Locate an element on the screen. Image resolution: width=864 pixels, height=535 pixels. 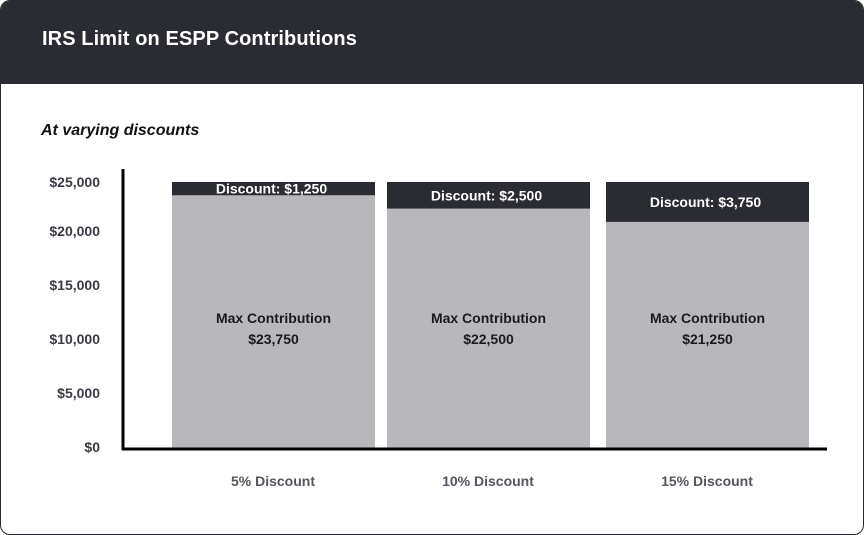
y-tick-label: $15,000 is located at coordinates (74, 285).